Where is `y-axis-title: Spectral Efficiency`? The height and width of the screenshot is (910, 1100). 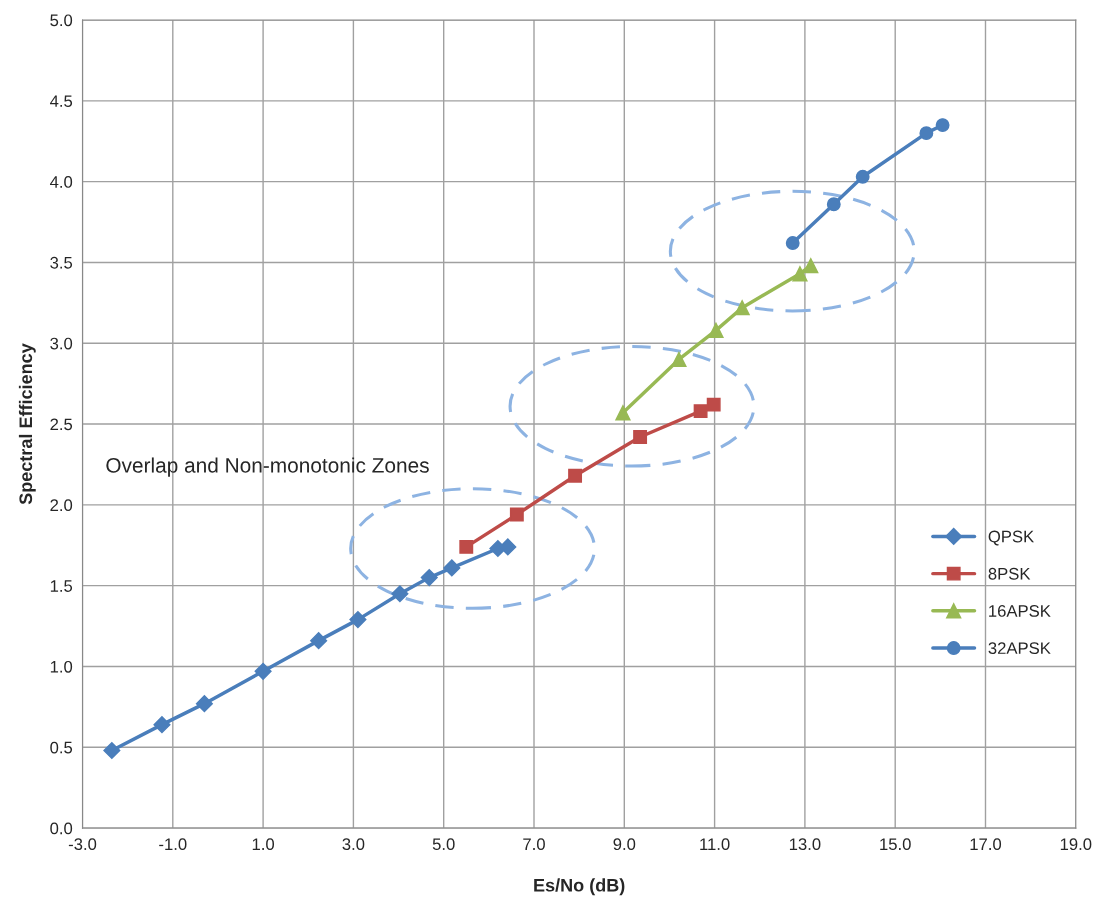 y-axis-title: Spectral Efficiency is located at coordinates (27, 424).